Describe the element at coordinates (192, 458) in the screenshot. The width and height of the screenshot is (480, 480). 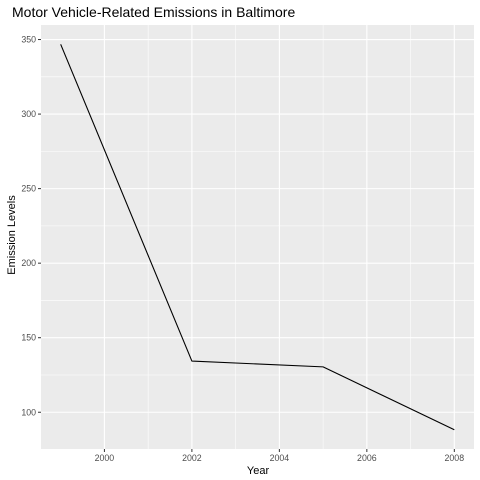
I see `x-tick-label: 2002` at that location.